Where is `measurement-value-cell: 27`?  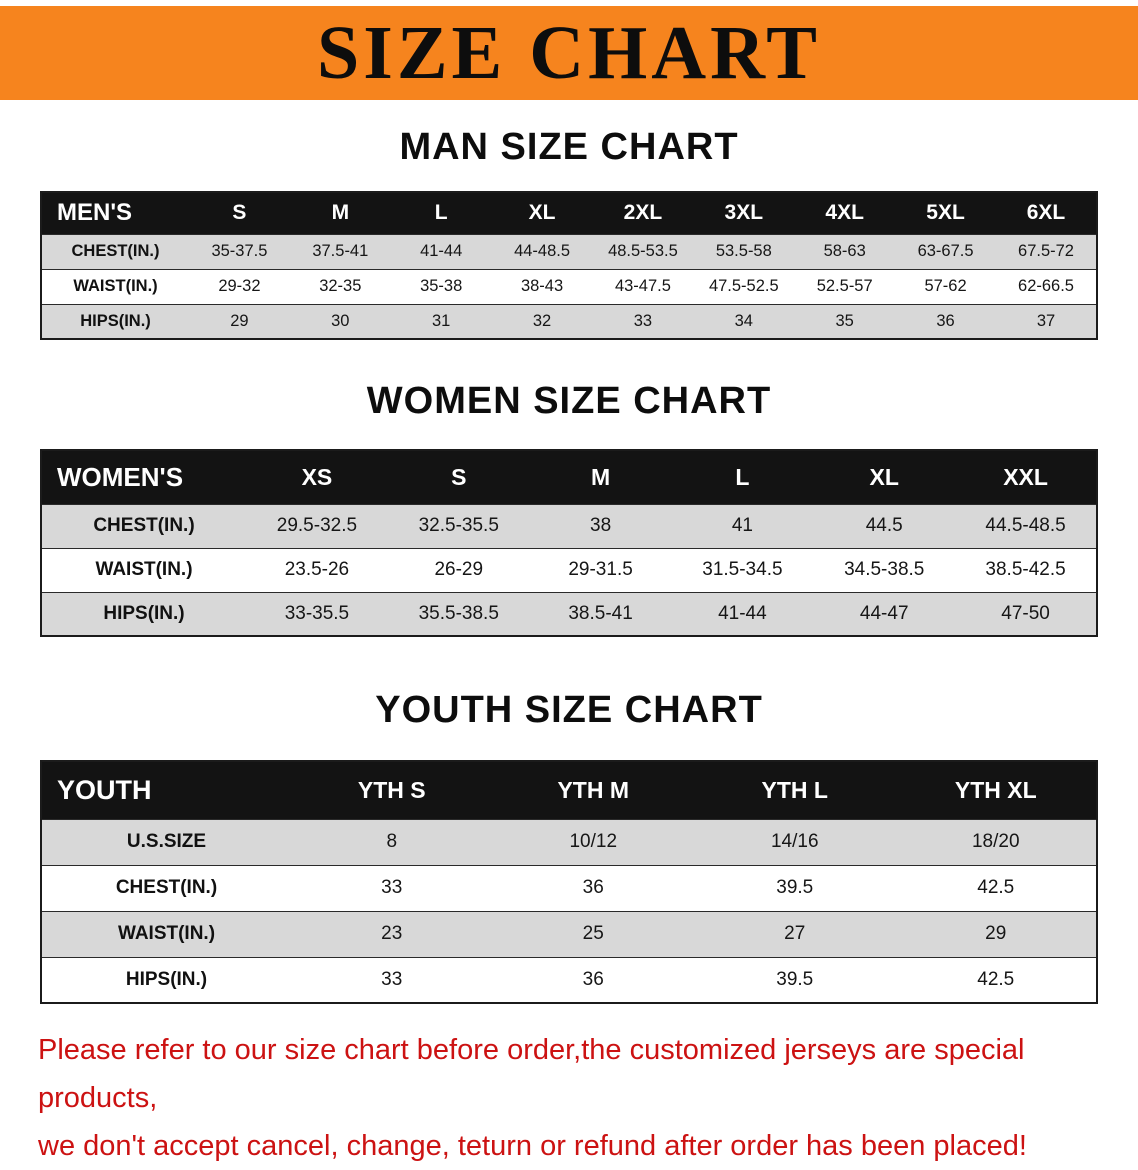 measurement-value-cell: 27 is located at coordinates (795, 933).